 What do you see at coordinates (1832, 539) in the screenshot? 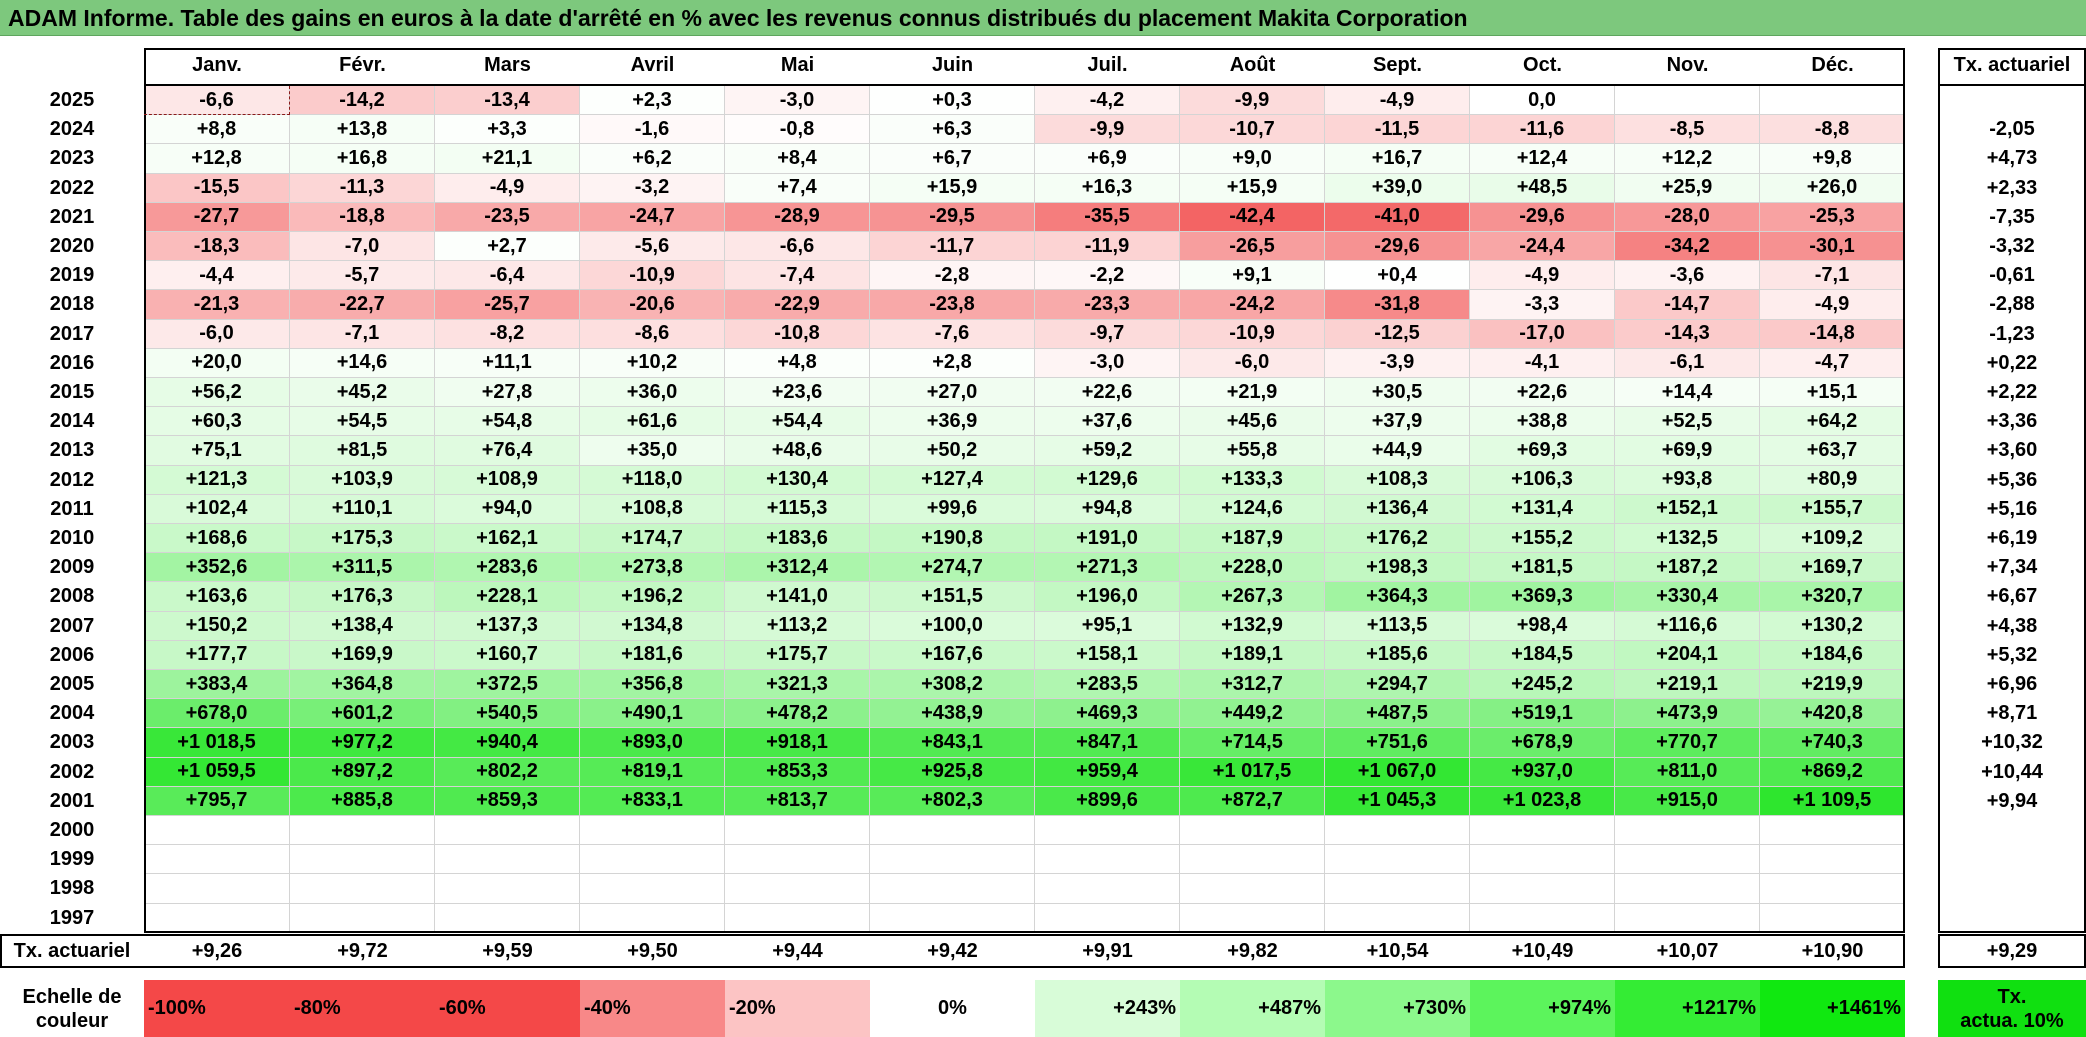
I see `gain-cell: +109,2` at bounding box center [1832, 539].